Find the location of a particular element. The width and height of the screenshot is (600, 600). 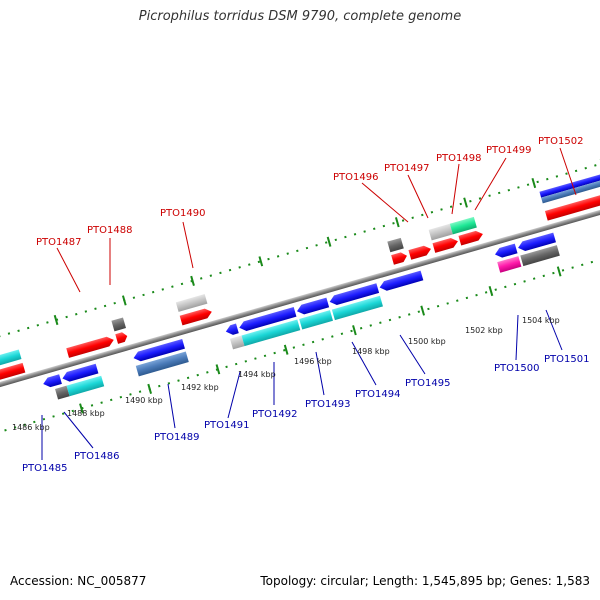

gene-pto1496 is located at coordinates (399, 258).